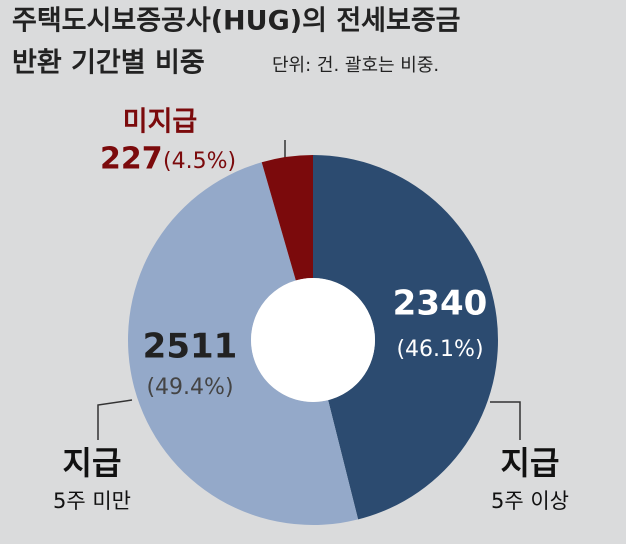 This screenshot has width=626, height=544. I want to click on donut-hole, so click(313, 340).